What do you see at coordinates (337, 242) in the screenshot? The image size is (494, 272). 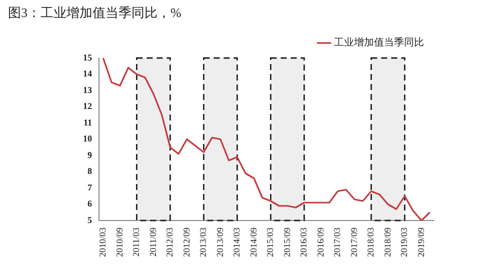 I see `x-tick-label: 2017/03` at bounding box center [337, 242].